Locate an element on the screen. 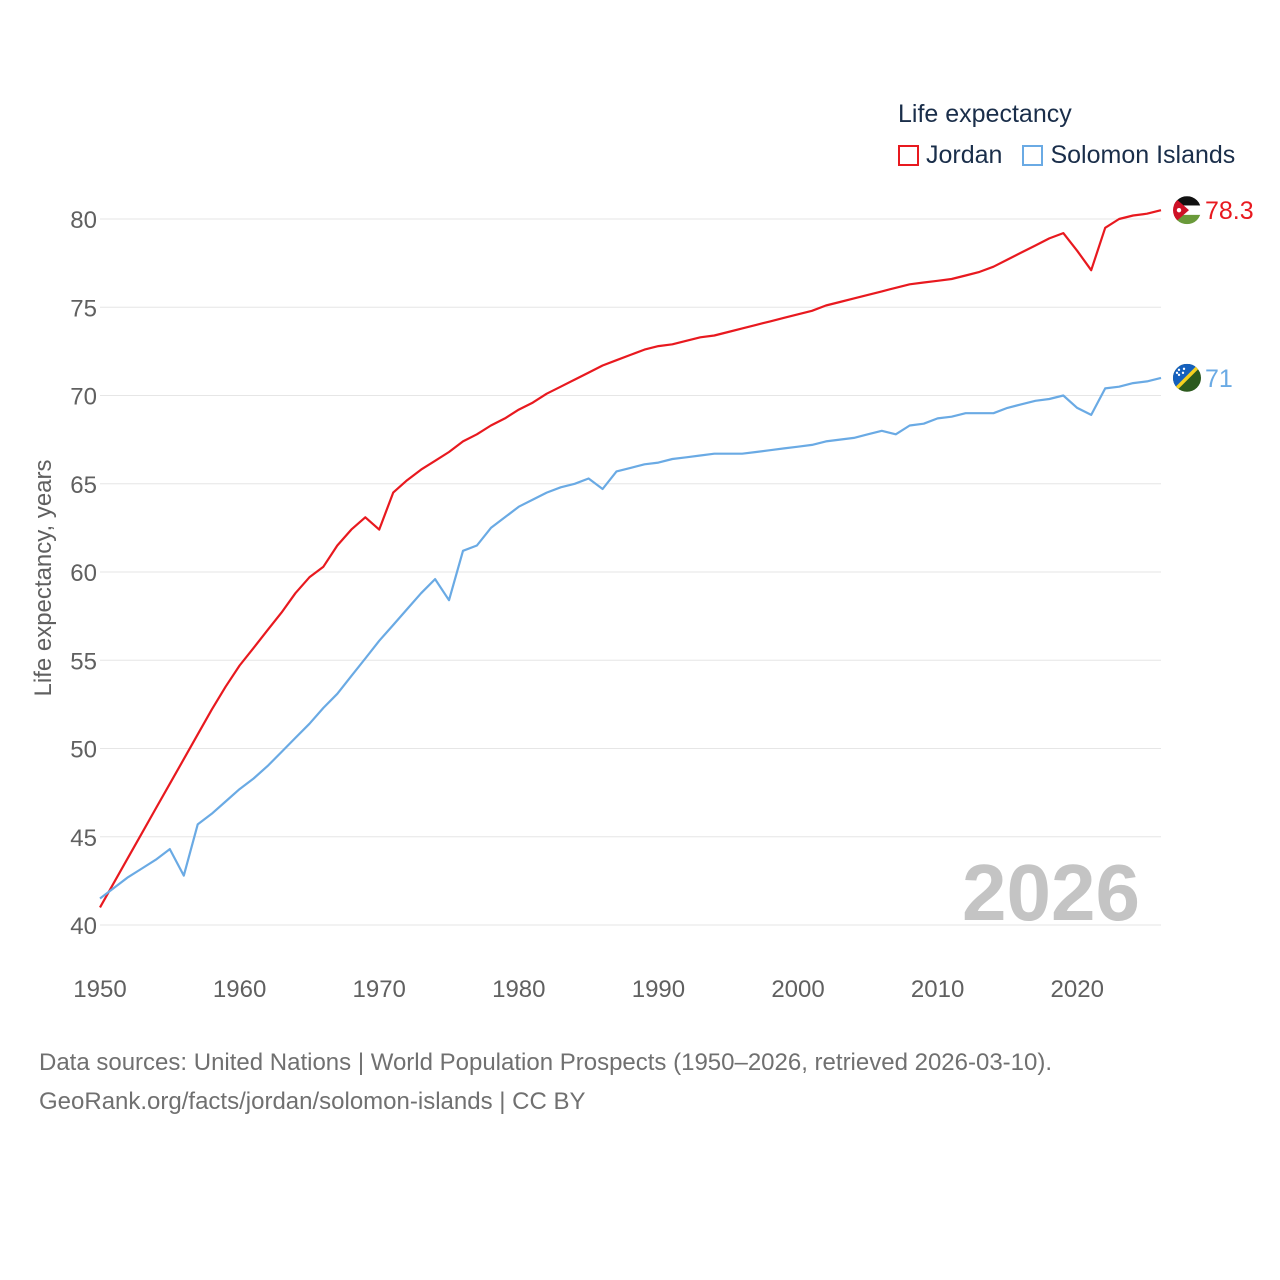 Image resolution: width=1280 pixels, height=1280 pixels. year-label: 2026 is located at coordinates (1051, 892).